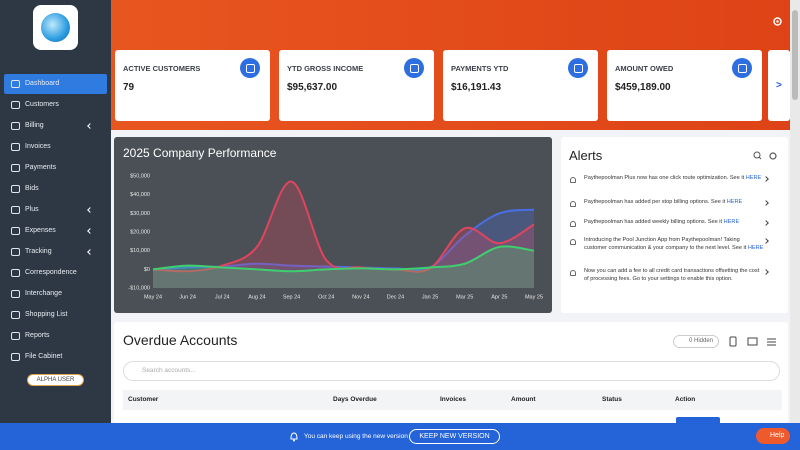 The height and width of the screenshot is (450, 800). What do you see at coordinates (46, 314) in the screenshot?
I see `nav-label: Shopping List` at bounding box center [46, 314].